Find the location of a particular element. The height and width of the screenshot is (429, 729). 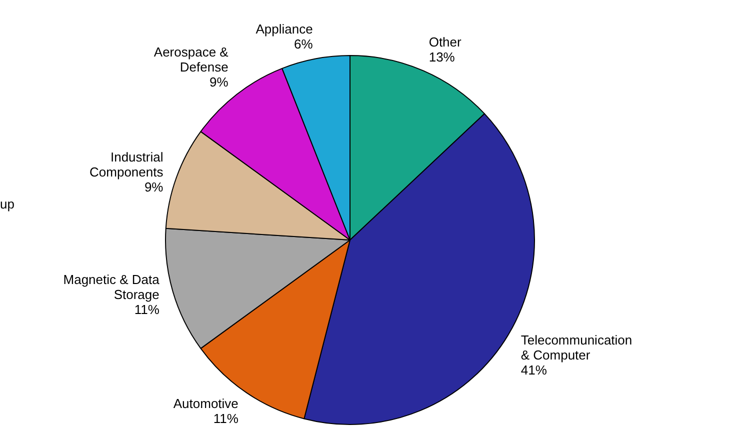

slice-label: Automotive is located at coordinates (205, 403).